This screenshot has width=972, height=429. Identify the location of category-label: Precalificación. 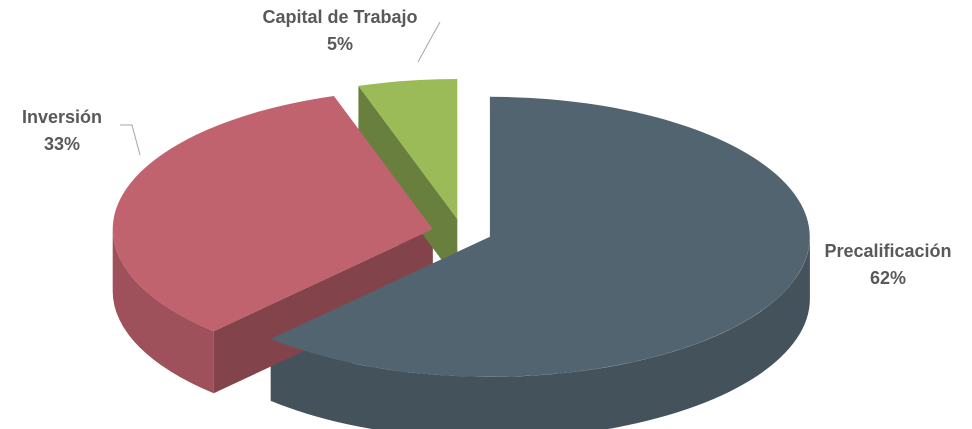
(887, 251).